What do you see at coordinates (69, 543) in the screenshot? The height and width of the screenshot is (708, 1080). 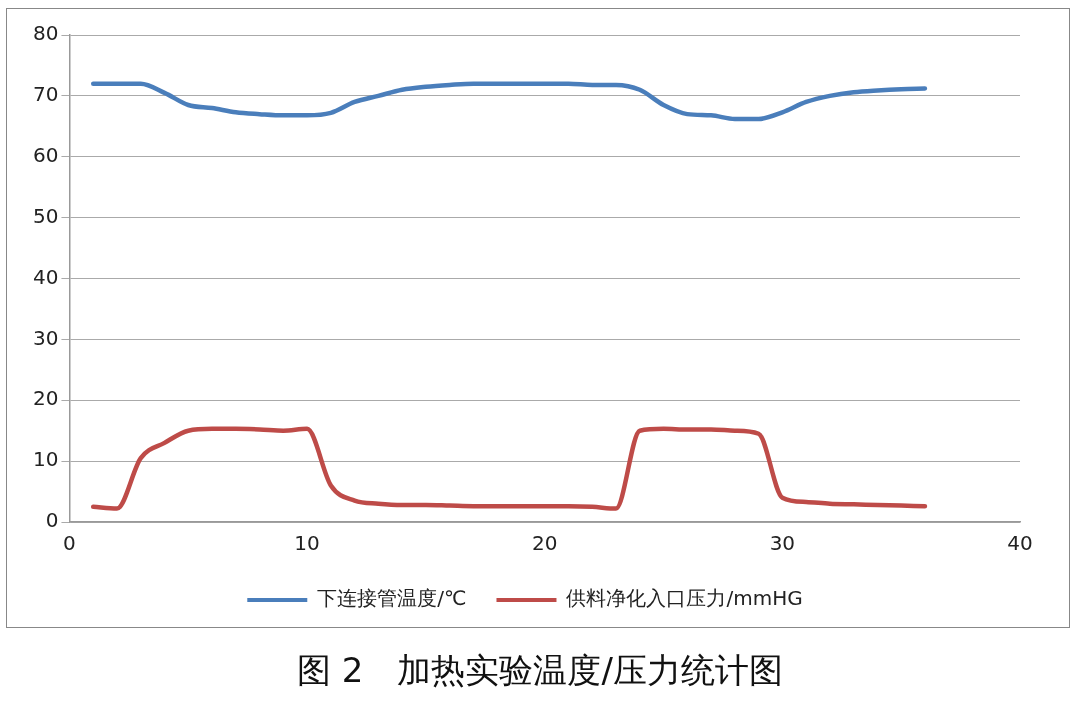 I see `x-tick-label: 0` at bounding box center [69, 543].